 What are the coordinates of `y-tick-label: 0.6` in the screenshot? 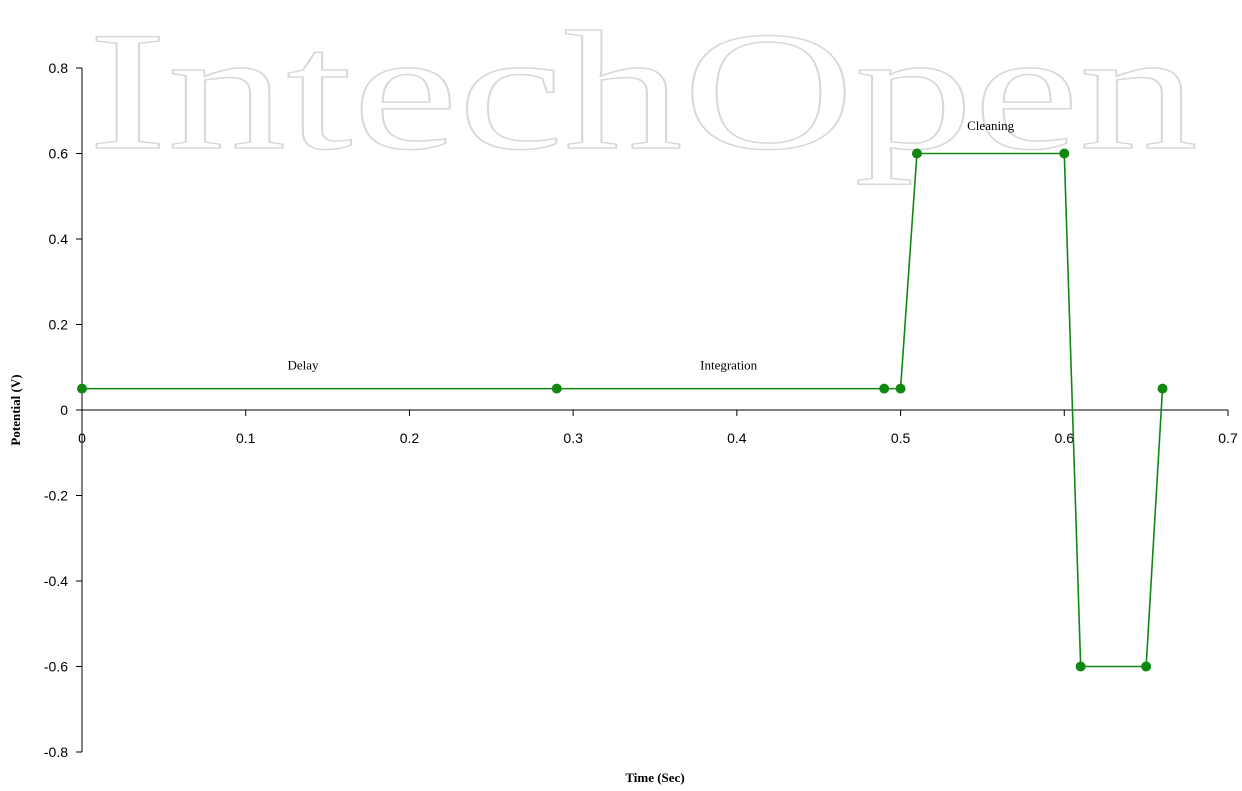 It's located at (59, 154).